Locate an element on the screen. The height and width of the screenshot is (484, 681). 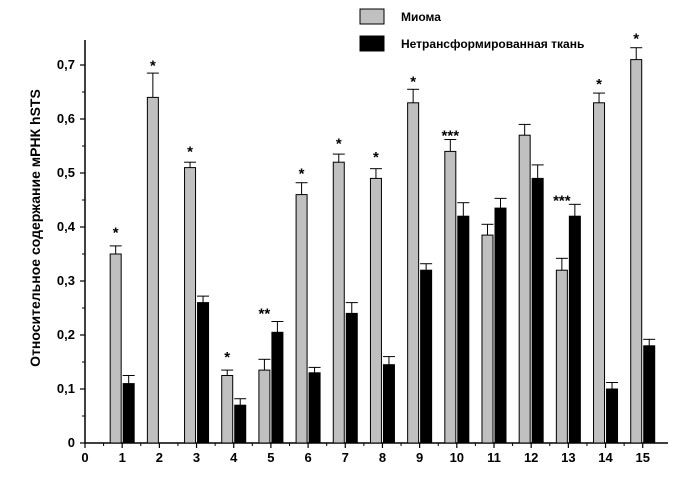
x-tick-label: 11 is located at coordinates (494, 457).